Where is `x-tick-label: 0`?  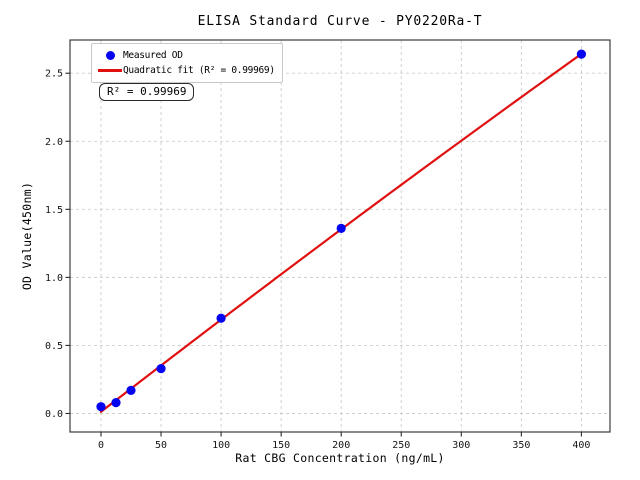
x-tick-label: 0 is located at coordinates (101, 445).